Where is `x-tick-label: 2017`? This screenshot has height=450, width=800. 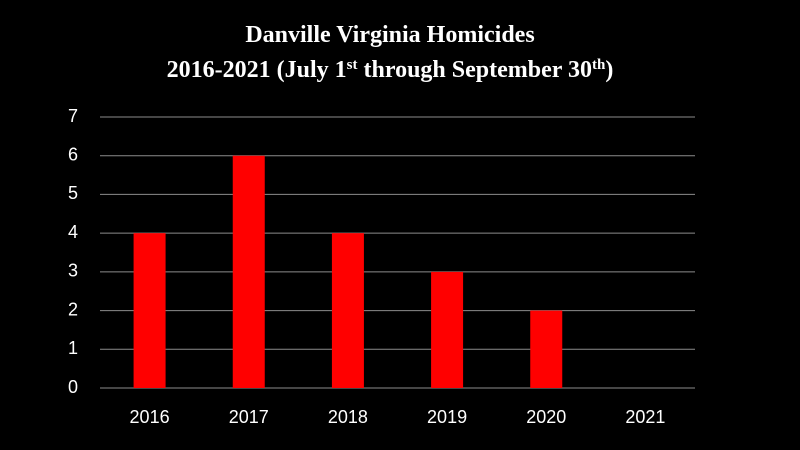 x-tick-label: 2017 is located at coordinates (249, 417).